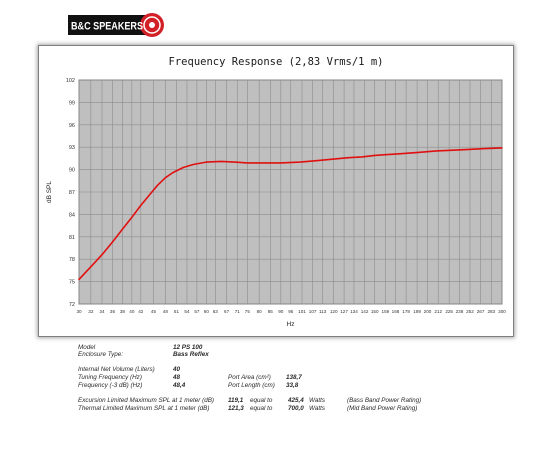 Image resolution: width=550 pixels, height=450 pixels. I want to click on spec-thermal-value: 121,3, so click(236, 408).